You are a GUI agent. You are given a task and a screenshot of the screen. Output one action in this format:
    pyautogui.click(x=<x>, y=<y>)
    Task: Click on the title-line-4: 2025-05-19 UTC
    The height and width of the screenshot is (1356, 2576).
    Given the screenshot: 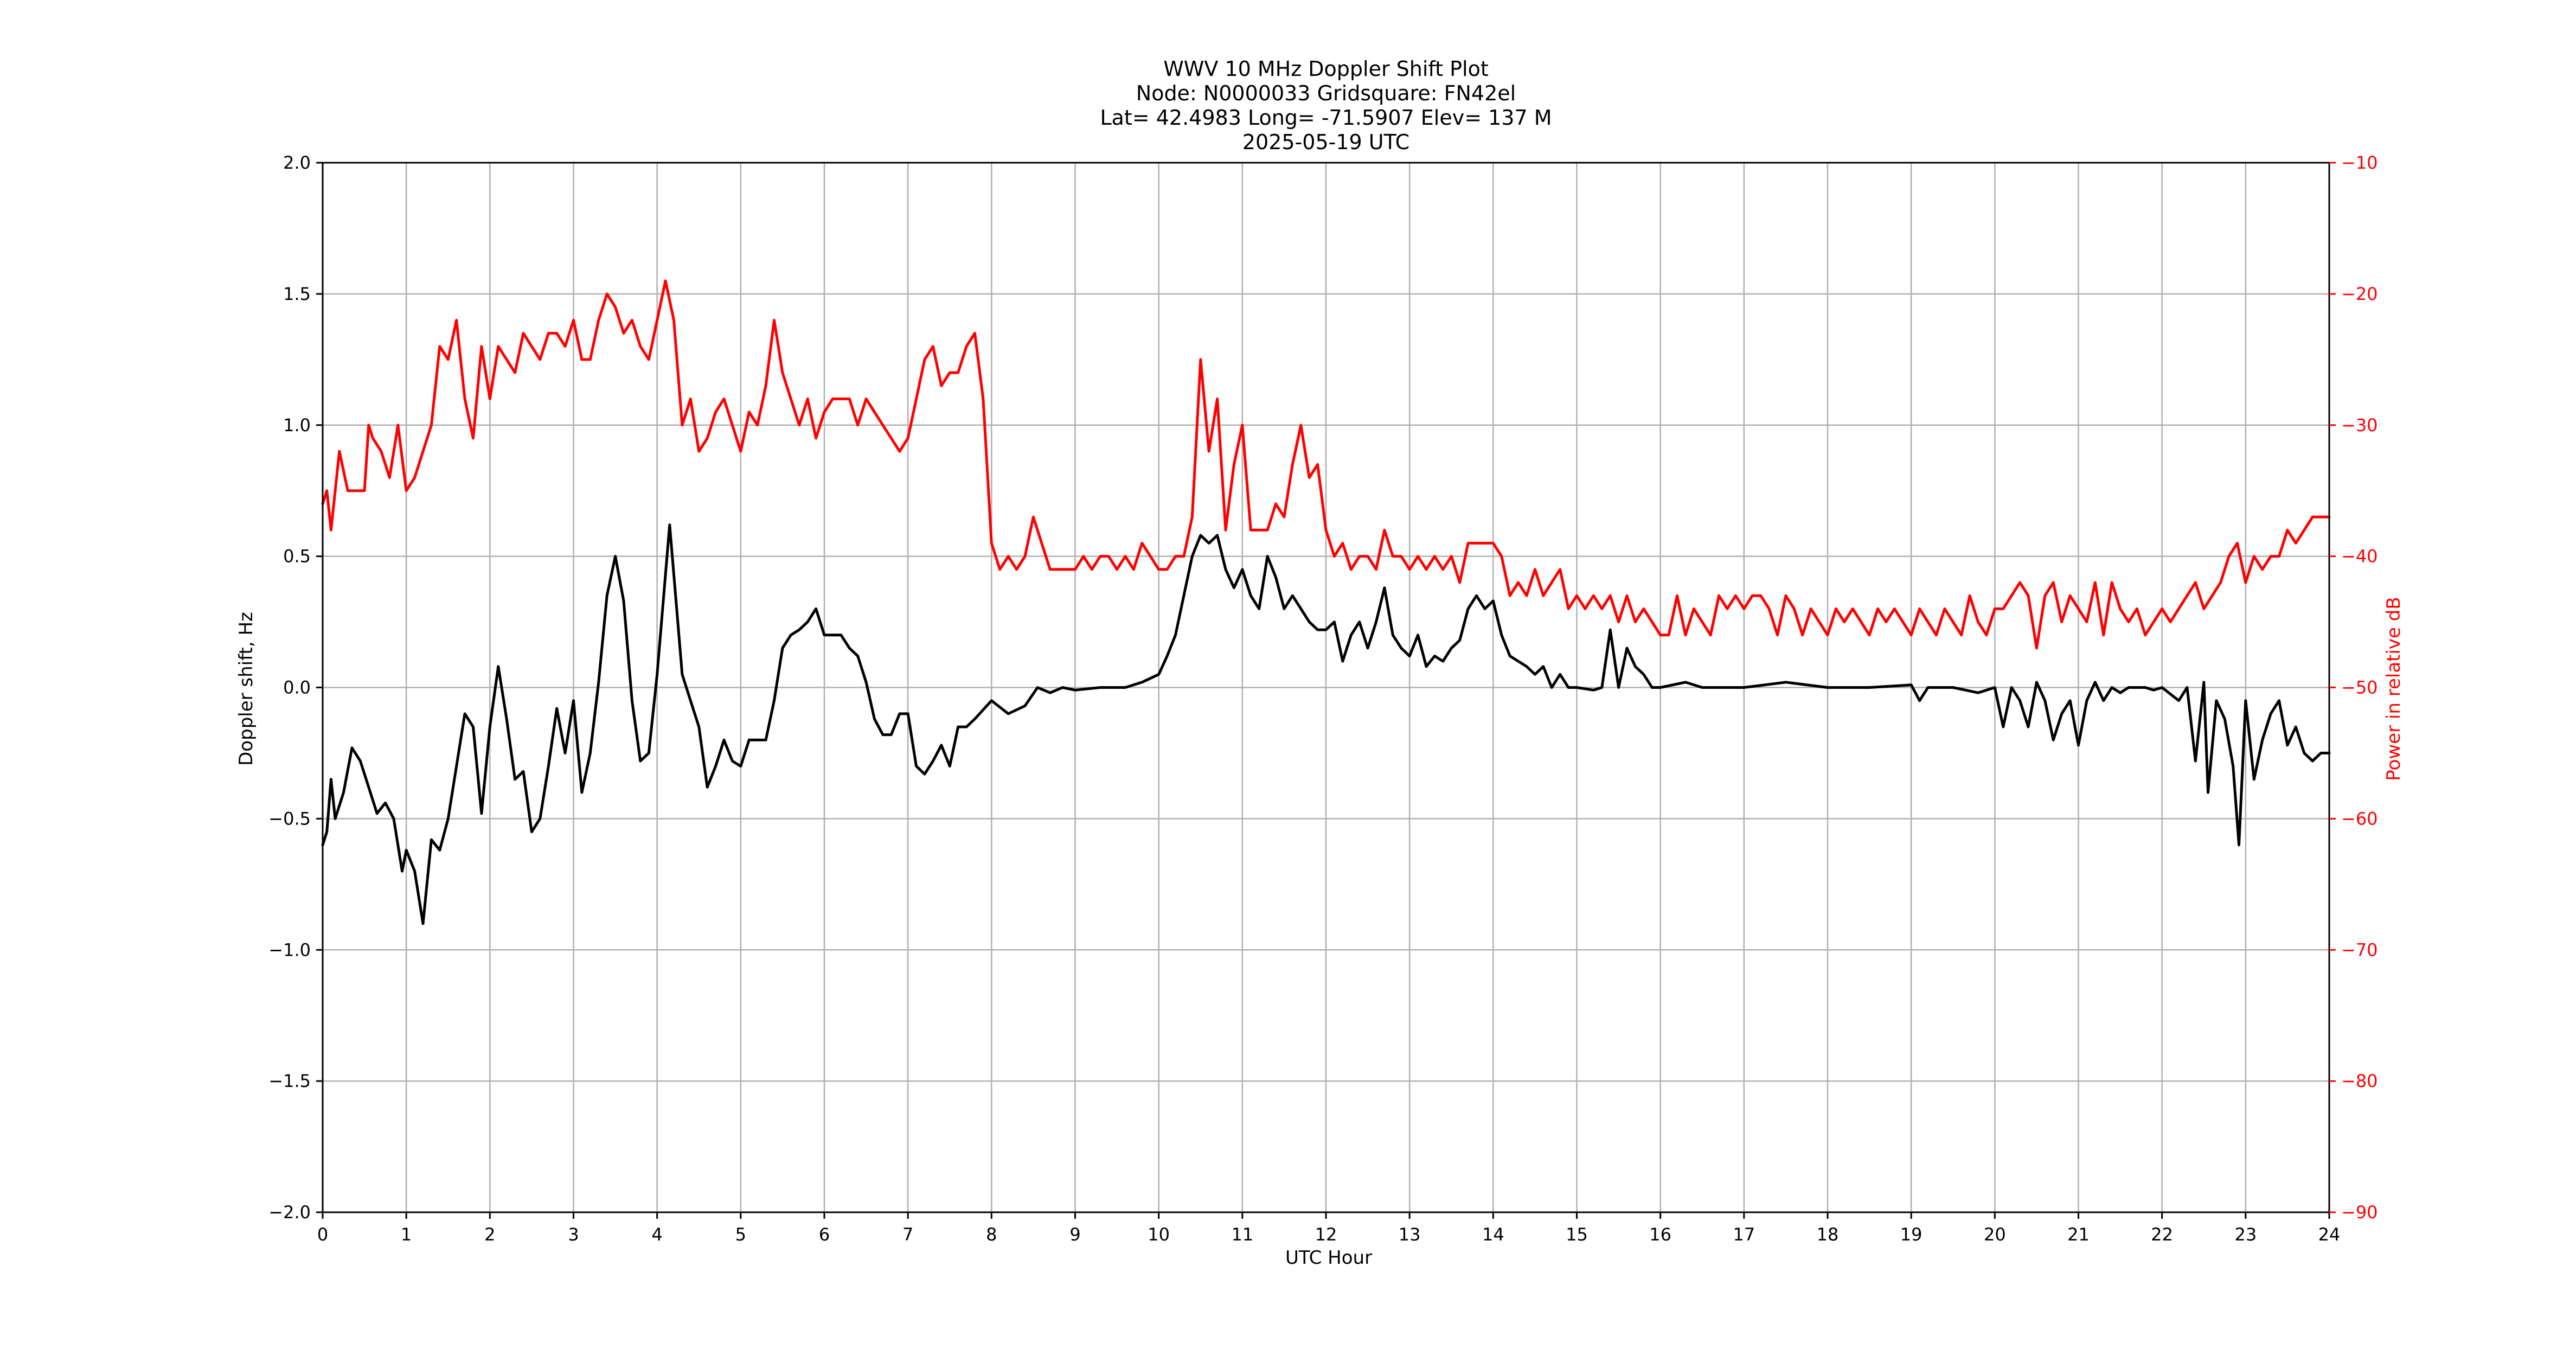 What is the action you would take?
    pyautogui.click(x=1325, y=142)
    